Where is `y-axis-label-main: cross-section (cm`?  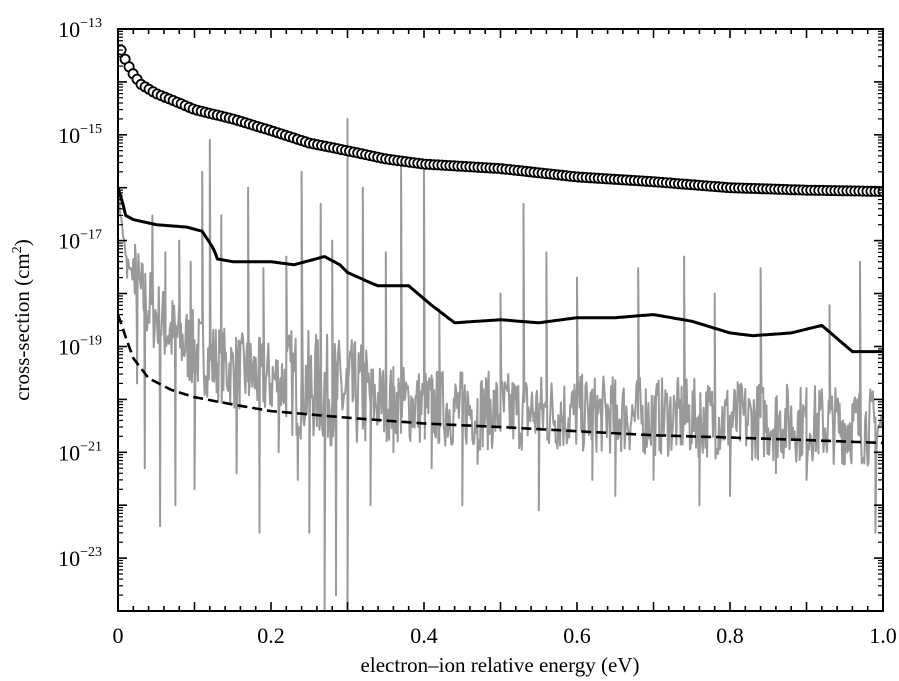
y-axis-label-main: cross-section (cm is located at coordinates (22, 327).